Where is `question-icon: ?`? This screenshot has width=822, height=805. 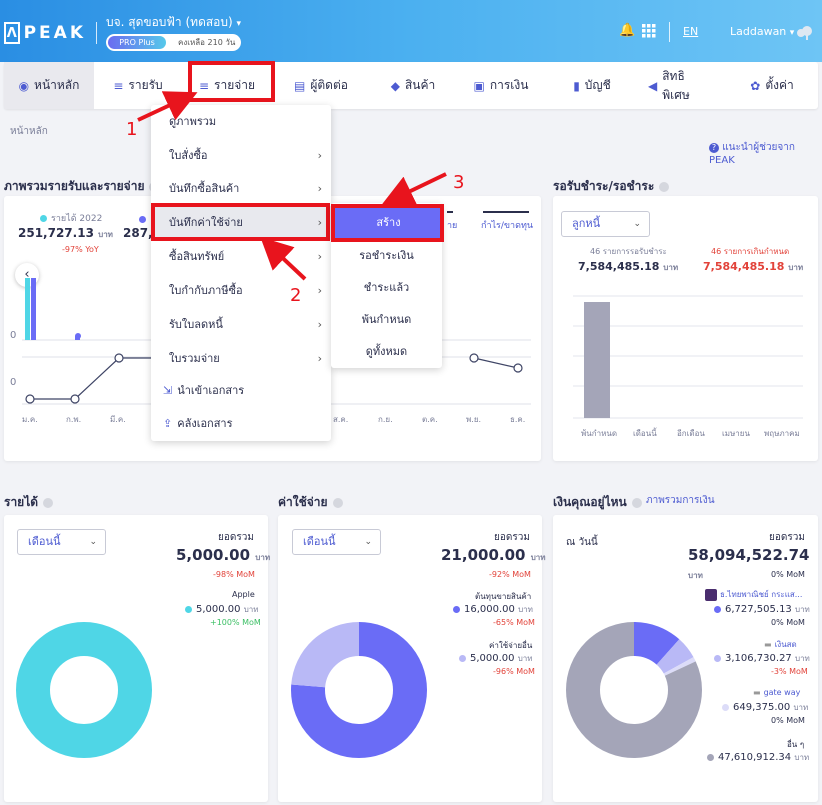
question-icon: ? is located at coordinates (714, 148).